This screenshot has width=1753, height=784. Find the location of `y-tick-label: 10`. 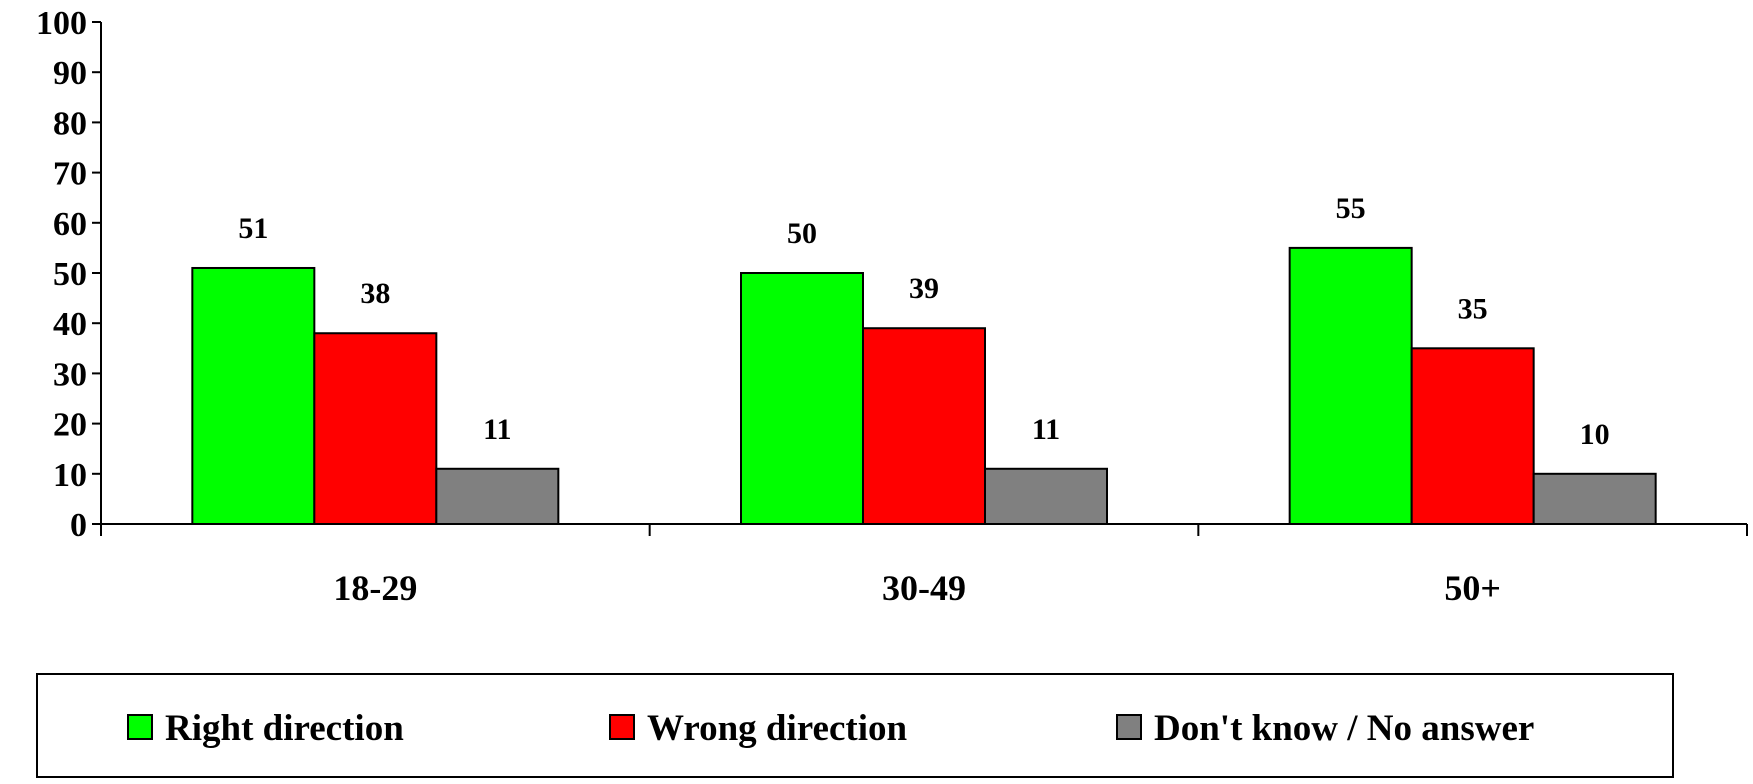

y-tick-label: 10 is located at coordinates (70, 475).